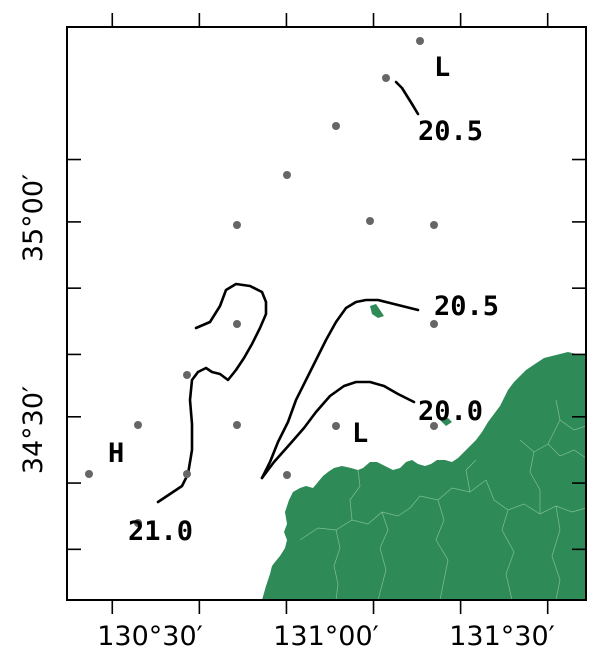 This screenshot has height=655, width=597. Describe the element at coordinates (442, 67) in the screenshot. I see `label-low-north: L` at that location.